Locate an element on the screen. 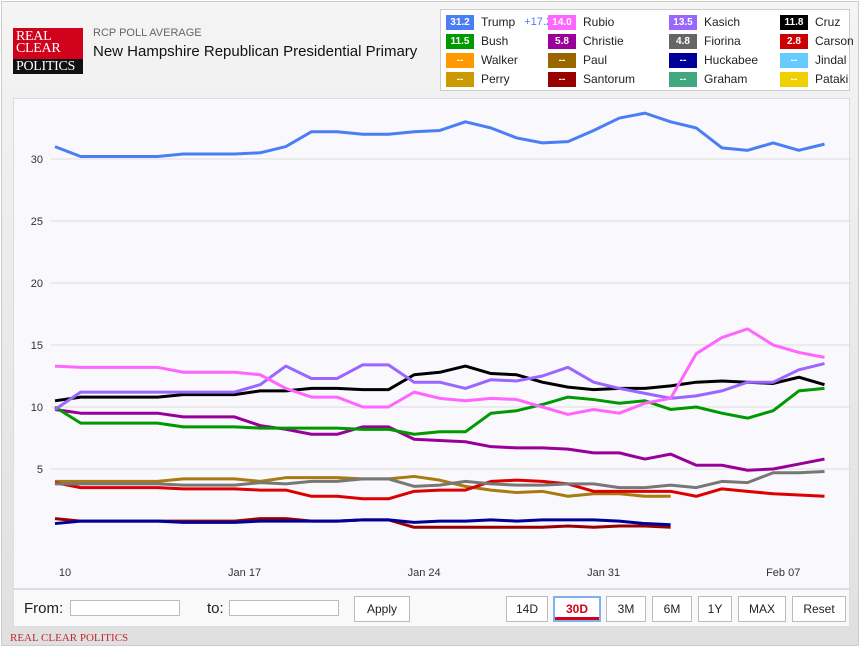 The image size is (861, 647). legend-item-bush: 11.5 Bush is located at coordinates (477, 41).